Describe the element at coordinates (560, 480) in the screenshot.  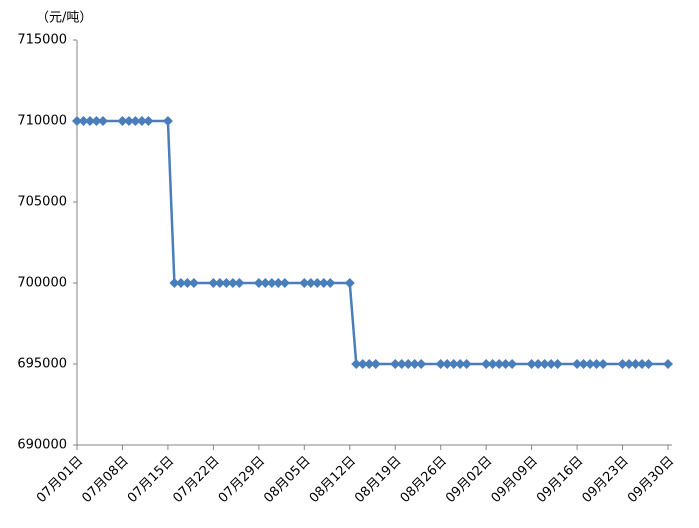
I see `x-tick-label: 09月16日` at that location.